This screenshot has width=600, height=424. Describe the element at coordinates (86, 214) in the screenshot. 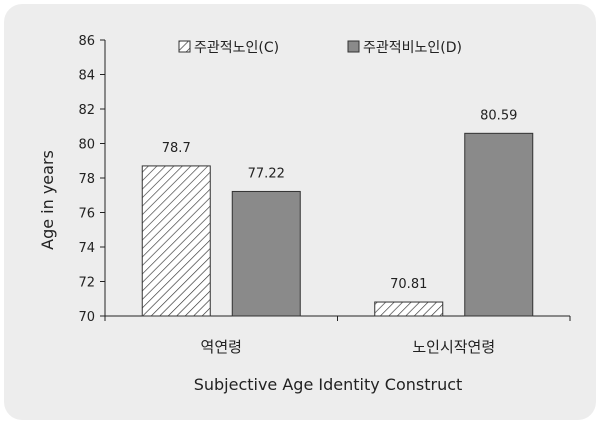

I see `y-tick-label: 76` at that location.